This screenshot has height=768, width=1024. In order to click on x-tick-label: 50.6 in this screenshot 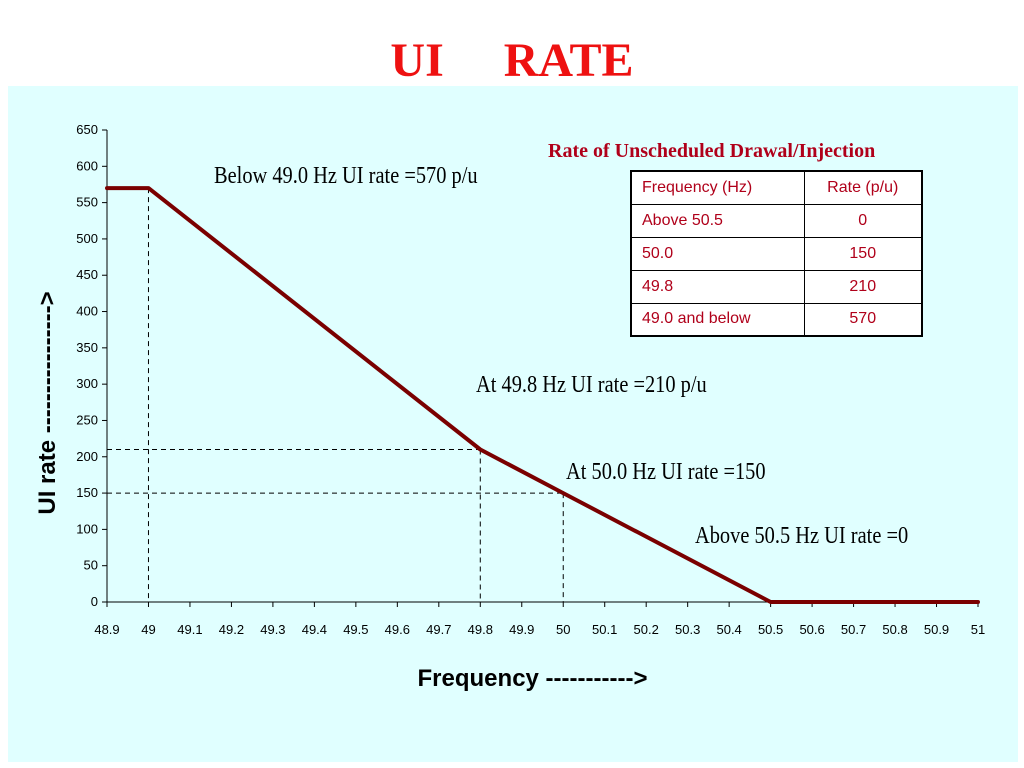, I will do `click(811, 629)`.